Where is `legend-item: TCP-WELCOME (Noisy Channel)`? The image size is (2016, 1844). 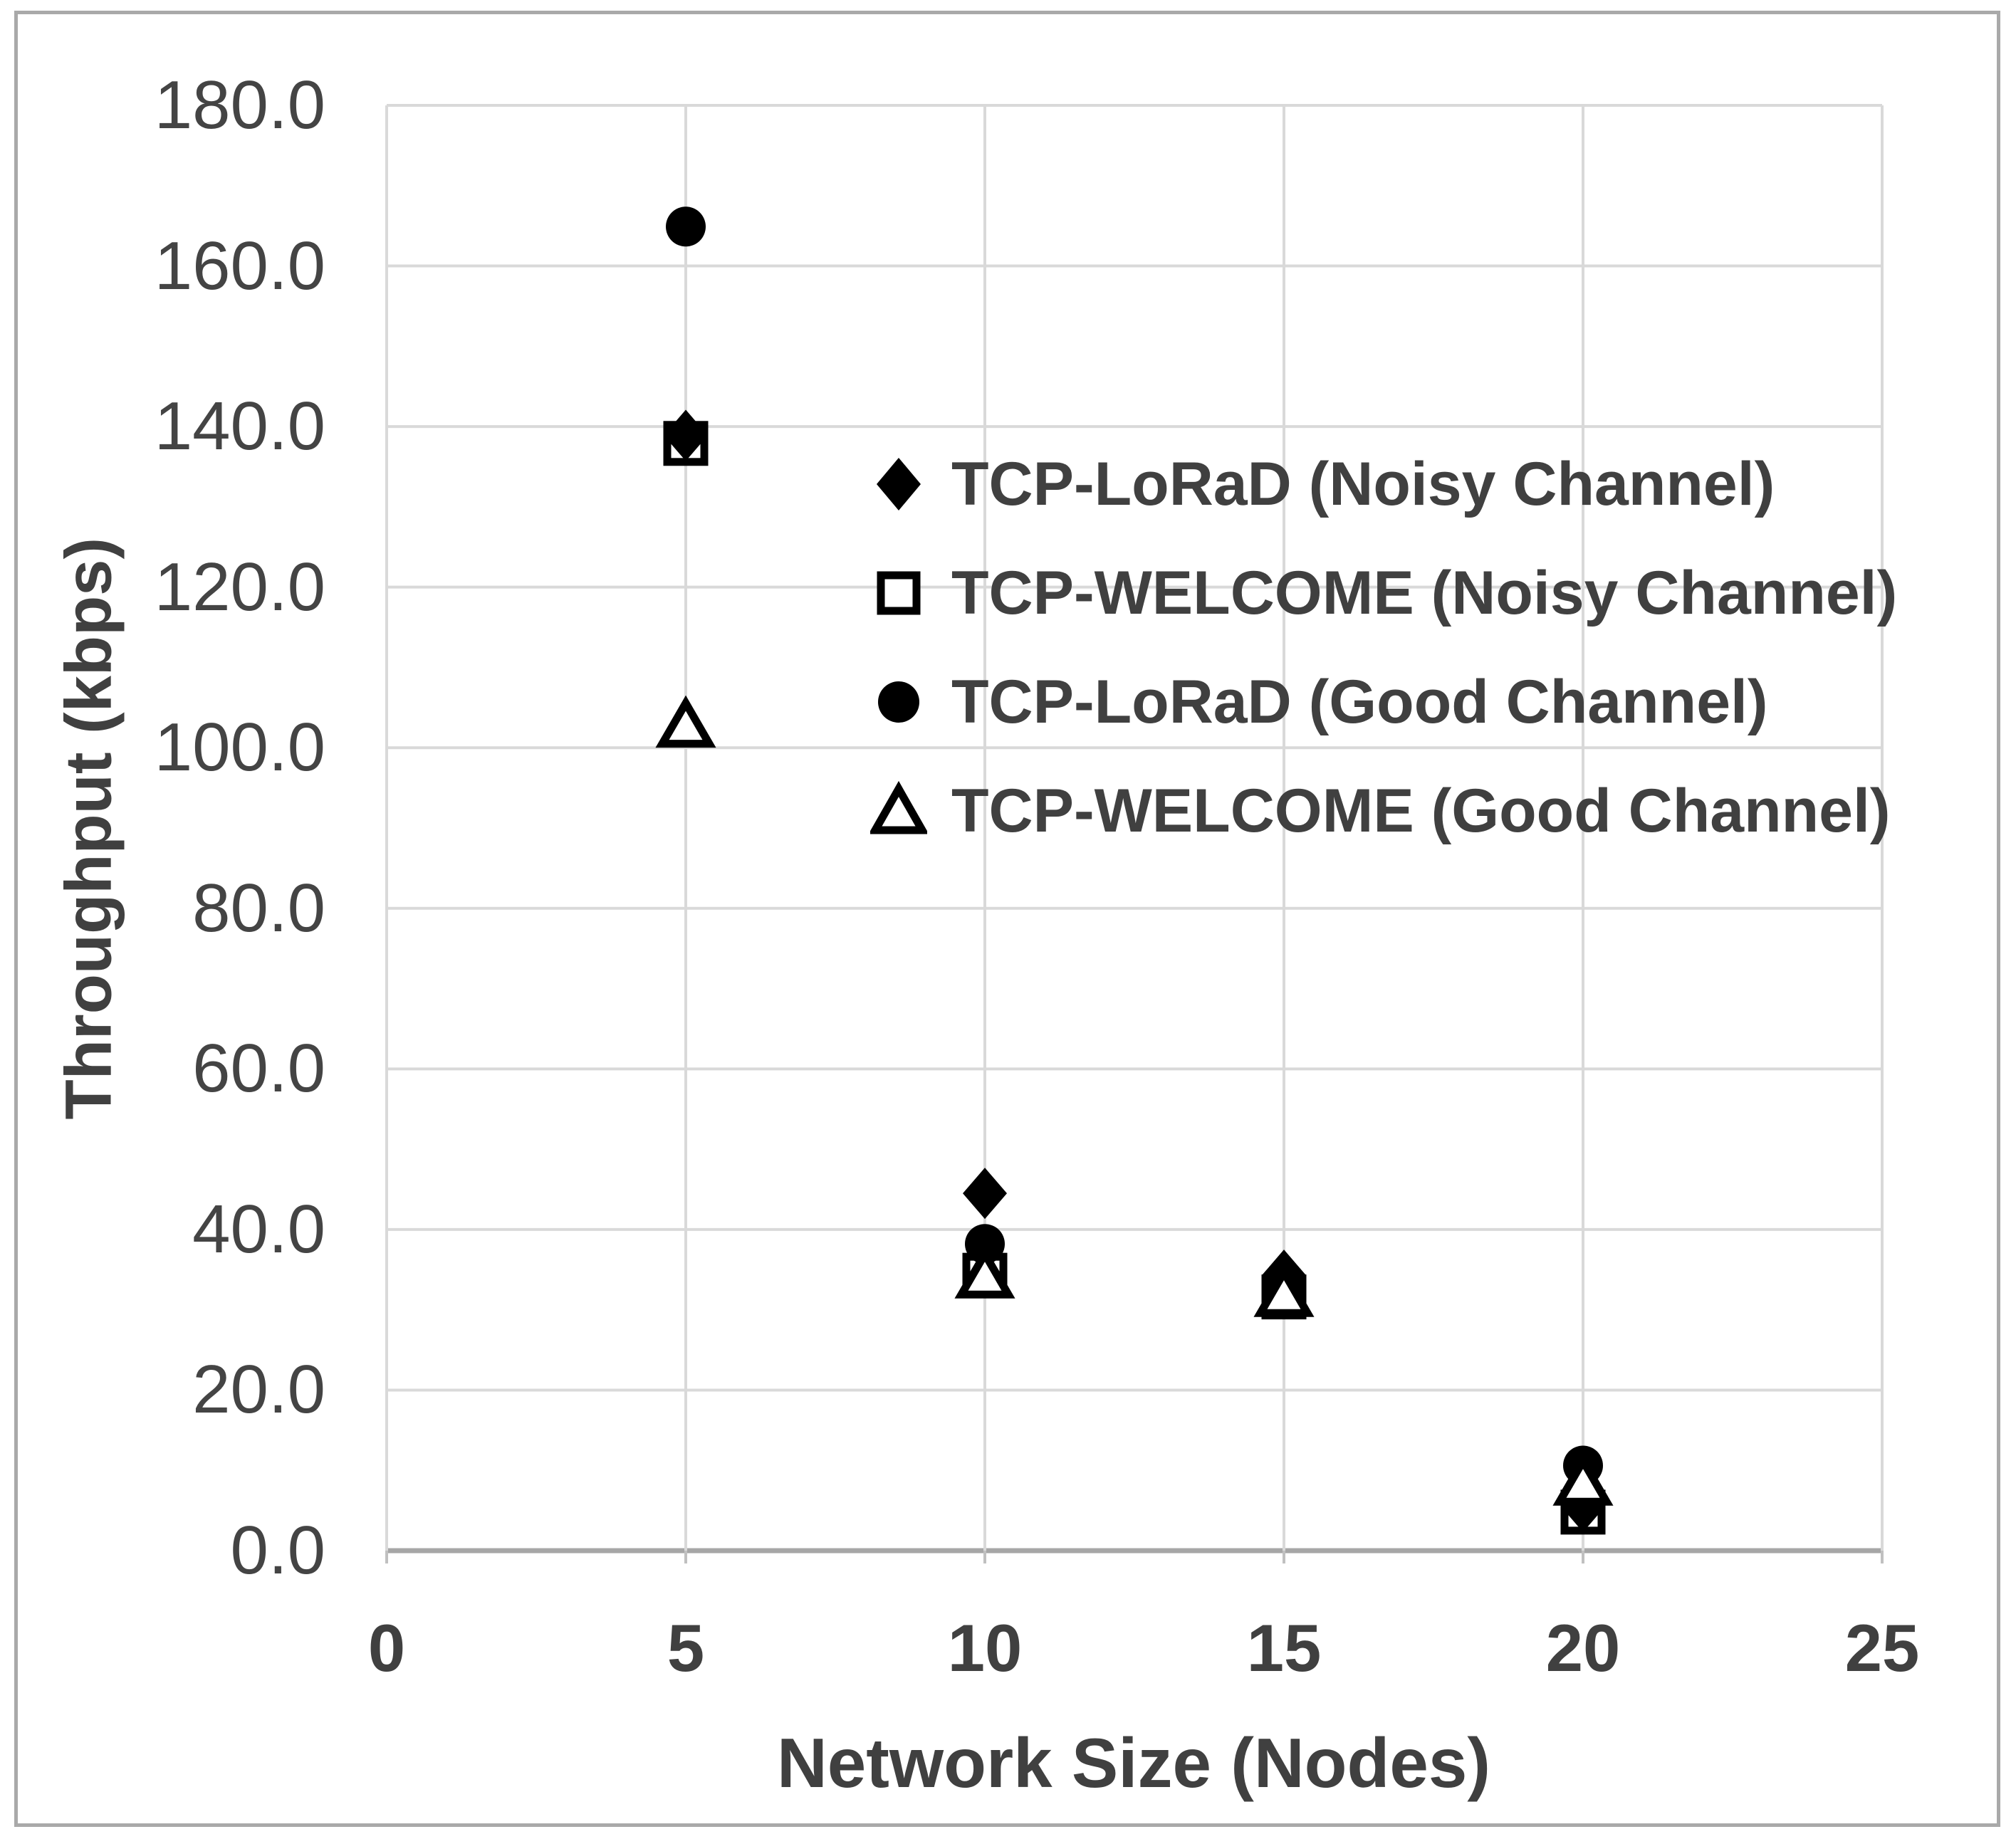
legend-item: TCP-WELCOME (Noisy Channel) is located at coordinates (1383, 593).